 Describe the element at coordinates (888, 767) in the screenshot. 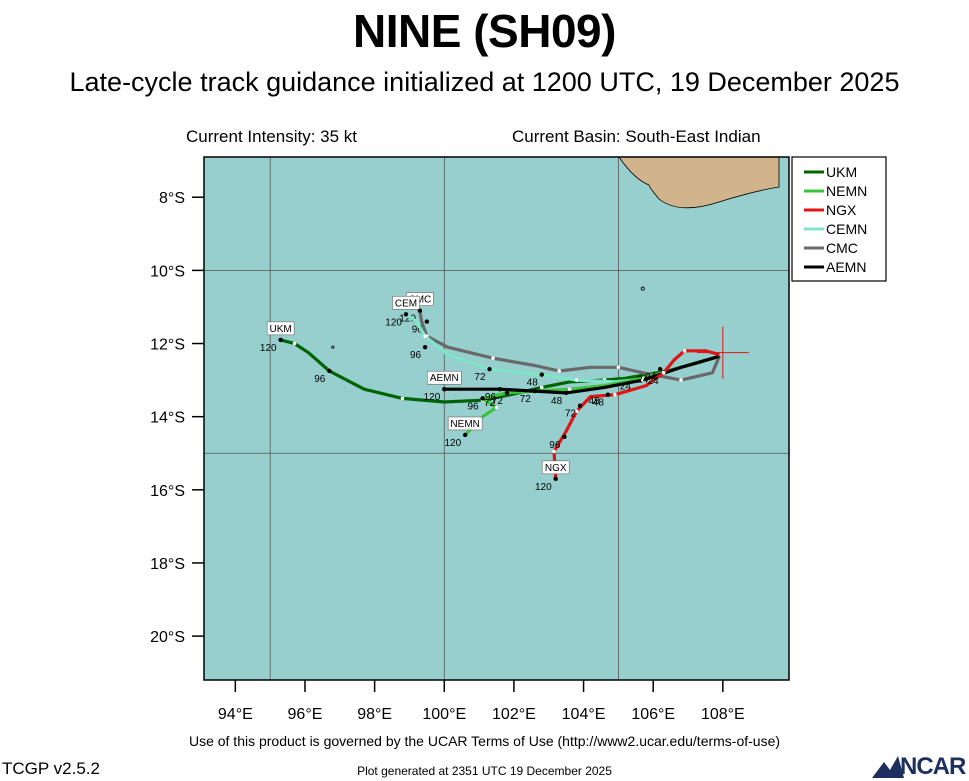

I see `ncar-logo-icon` at that location.